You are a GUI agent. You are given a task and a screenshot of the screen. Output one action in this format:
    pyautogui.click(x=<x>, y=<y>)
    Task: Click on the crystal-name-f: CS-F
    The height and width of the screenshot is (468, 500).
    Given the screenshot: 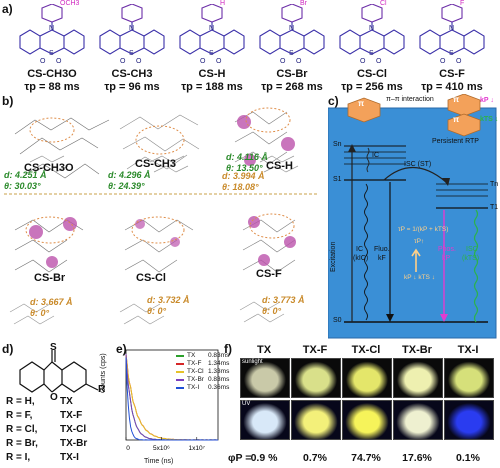 What is the action you would take?
    pyautogui.click(x=269, y=274)
    